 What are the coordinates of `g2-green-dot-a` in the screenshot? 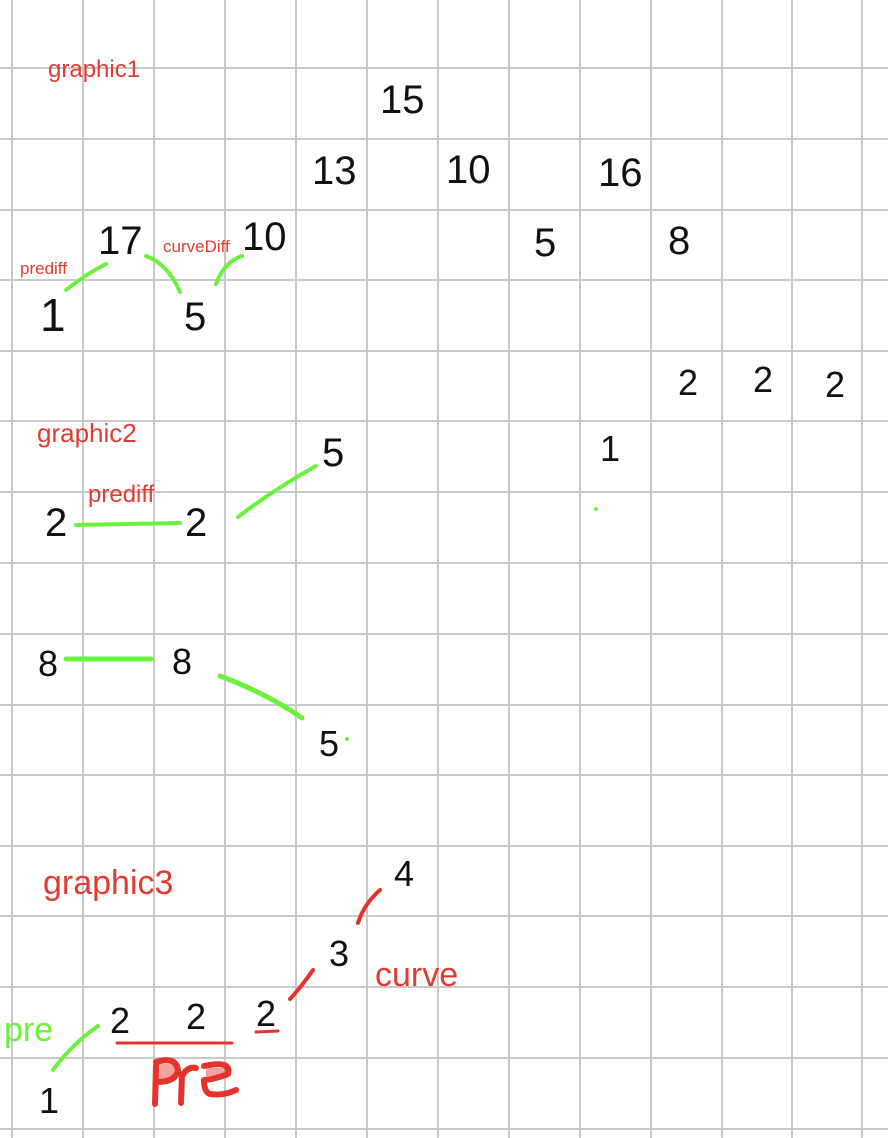 It's located at (596, 509).